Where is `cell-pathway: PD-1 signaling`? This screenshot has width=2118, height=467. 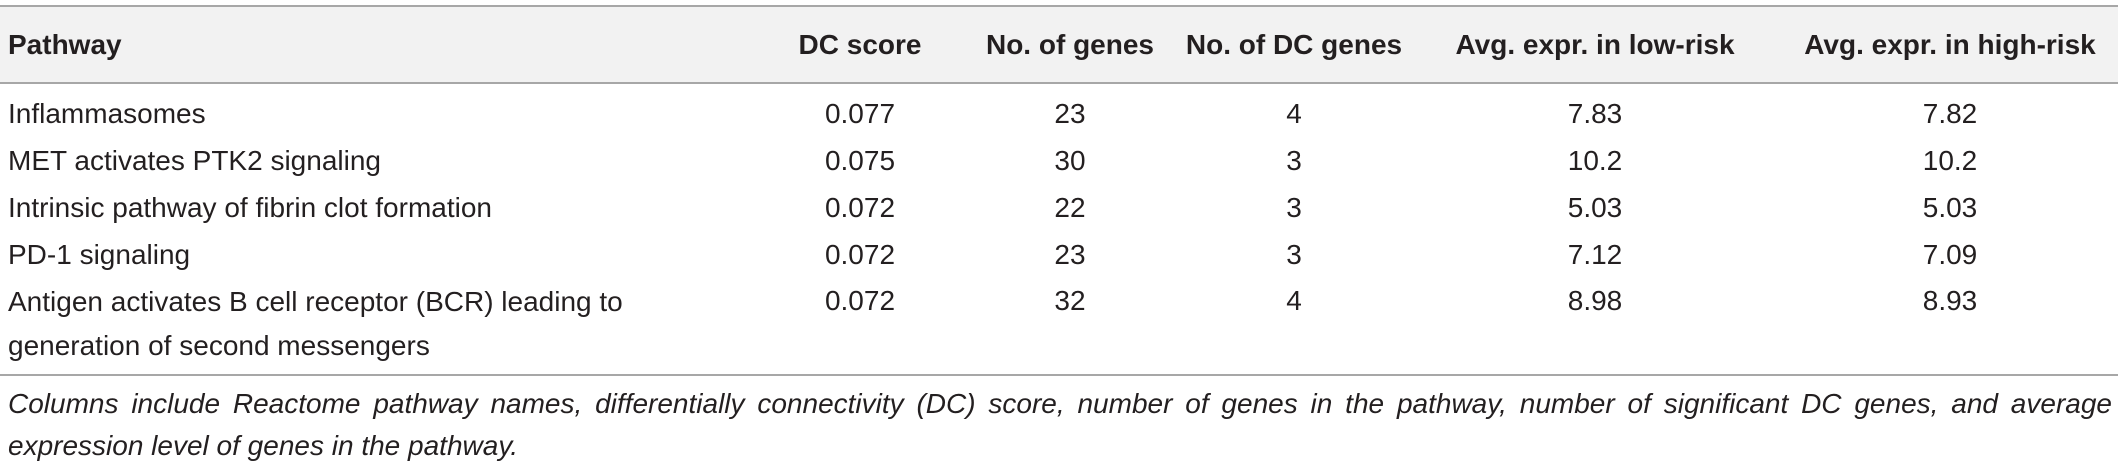 cell-pathway: PD-1 signaling is located at coordinates (99, 254).